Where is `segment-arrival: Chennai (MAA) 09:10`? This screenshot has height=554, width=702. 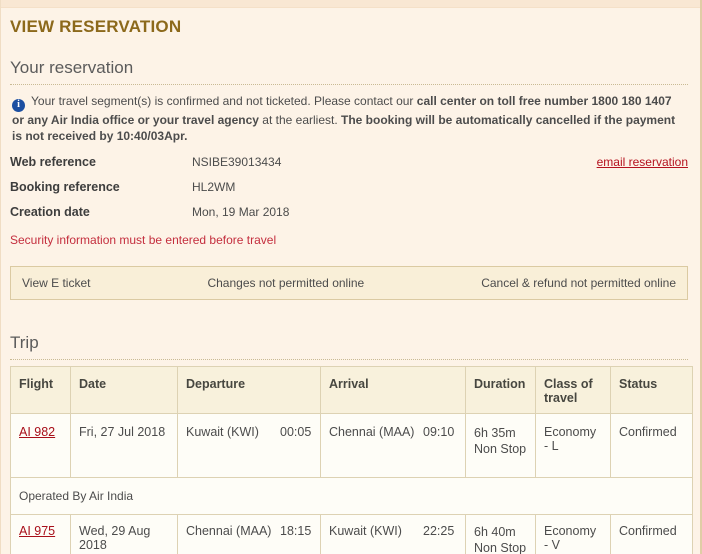
segment-arrival: Chennai (MAA) 09:10 is located at coordinates (393, 445).